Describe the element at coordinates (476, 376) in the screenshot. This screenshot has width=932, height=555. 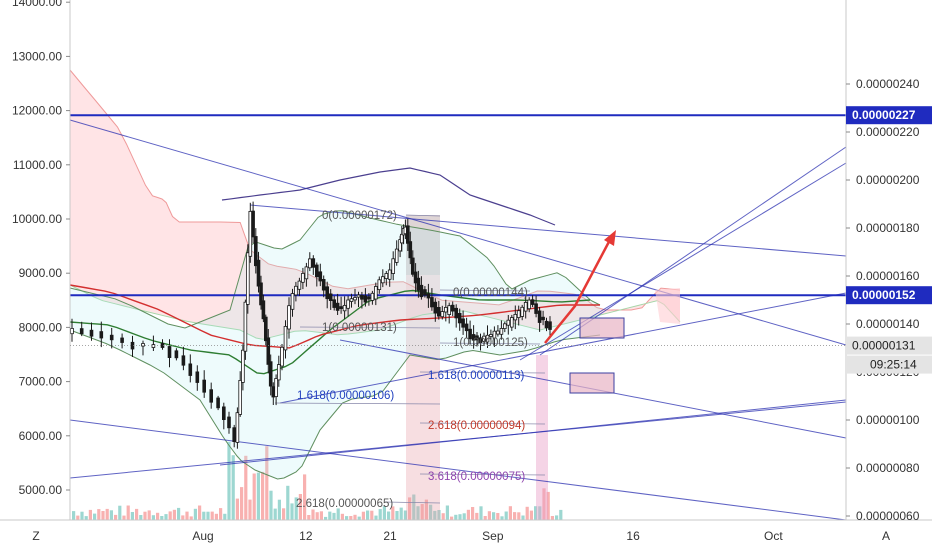
I see `fib-label: 1.618(0.00000113)` at that location.